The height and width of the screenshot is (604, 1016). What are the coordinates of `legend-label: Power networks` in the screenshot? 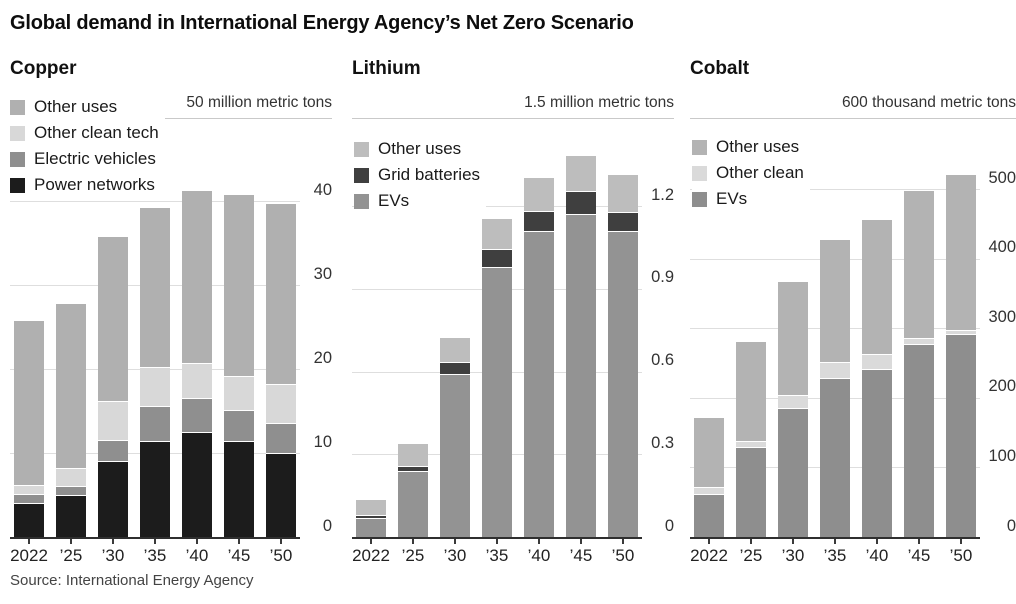 It's located at (94, 184).